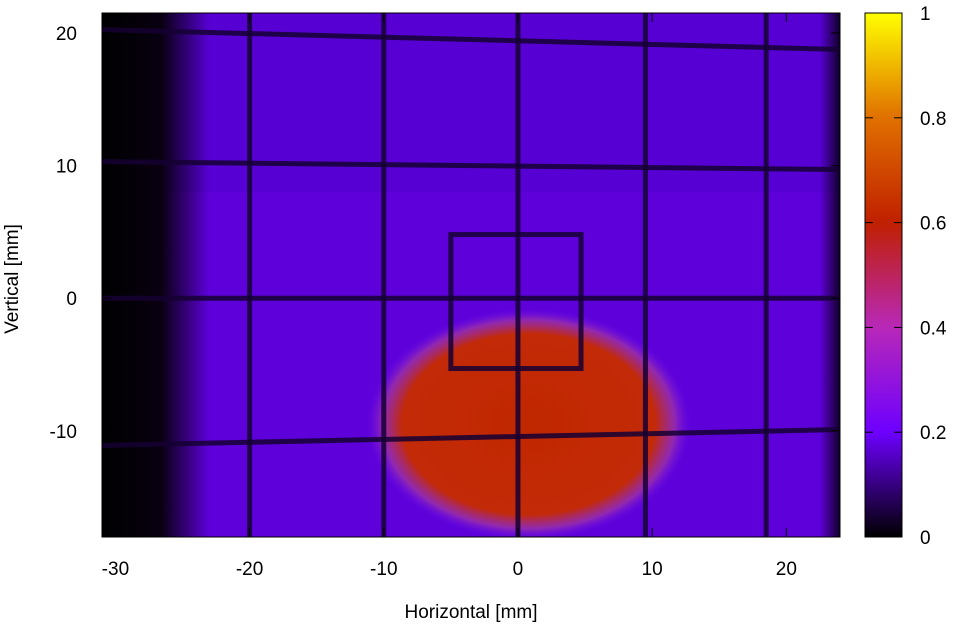 The width and height of the screenshot is (953, 625). What do you see at coordinates (115, 569) in the screenshot?
I see `x-tick-label: -30` at bounding box center [115, 569].